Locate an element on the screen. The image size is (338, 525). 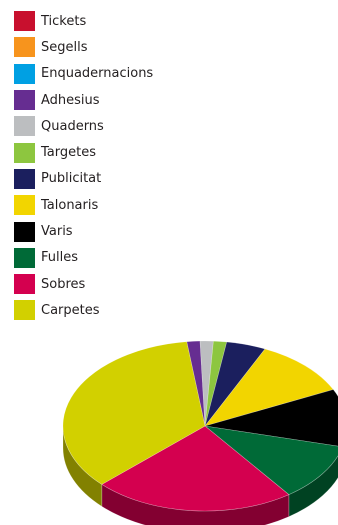
legend-item: Sobres is located at coordinates (83, 284).